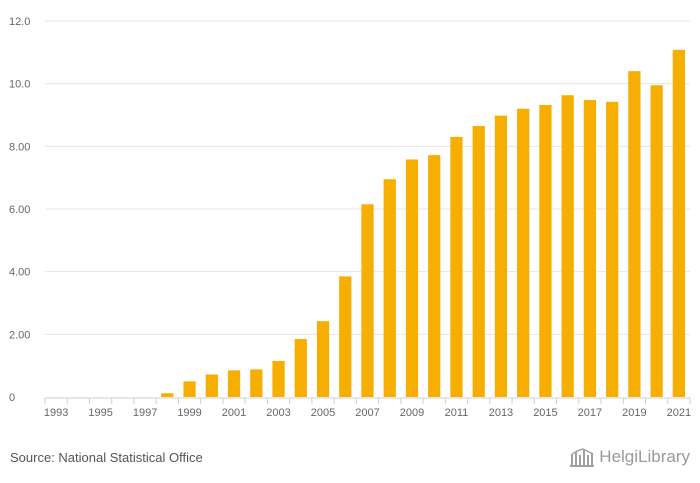 The width and height of the screenshot is (700, 483). What do you see at coordinates (367, 413) in the screenshot?
I see `x-tick-label: 2007` at bounding box center [367, 413].